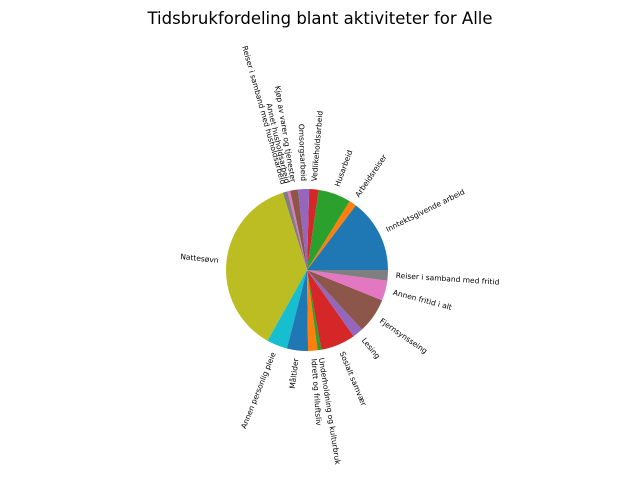 The height and width of the screenshot is (480, 640). Describe the element at coordinates (448, 279) in the screenshot. I see `pie-label-reiser-i-samband-med-fritid: Reiser i samband med fritid` at that location.